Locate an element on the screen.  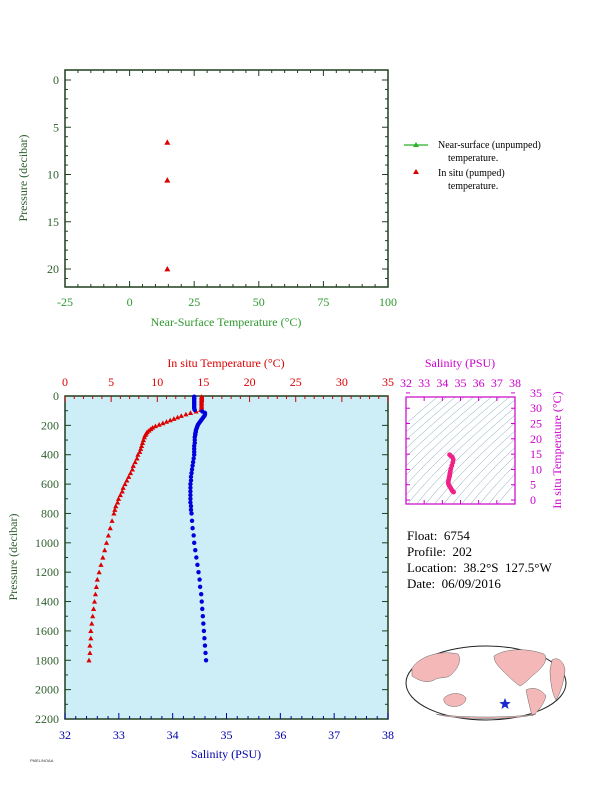
top-x-tick-label: 20 is located at coordinates (250, 382).